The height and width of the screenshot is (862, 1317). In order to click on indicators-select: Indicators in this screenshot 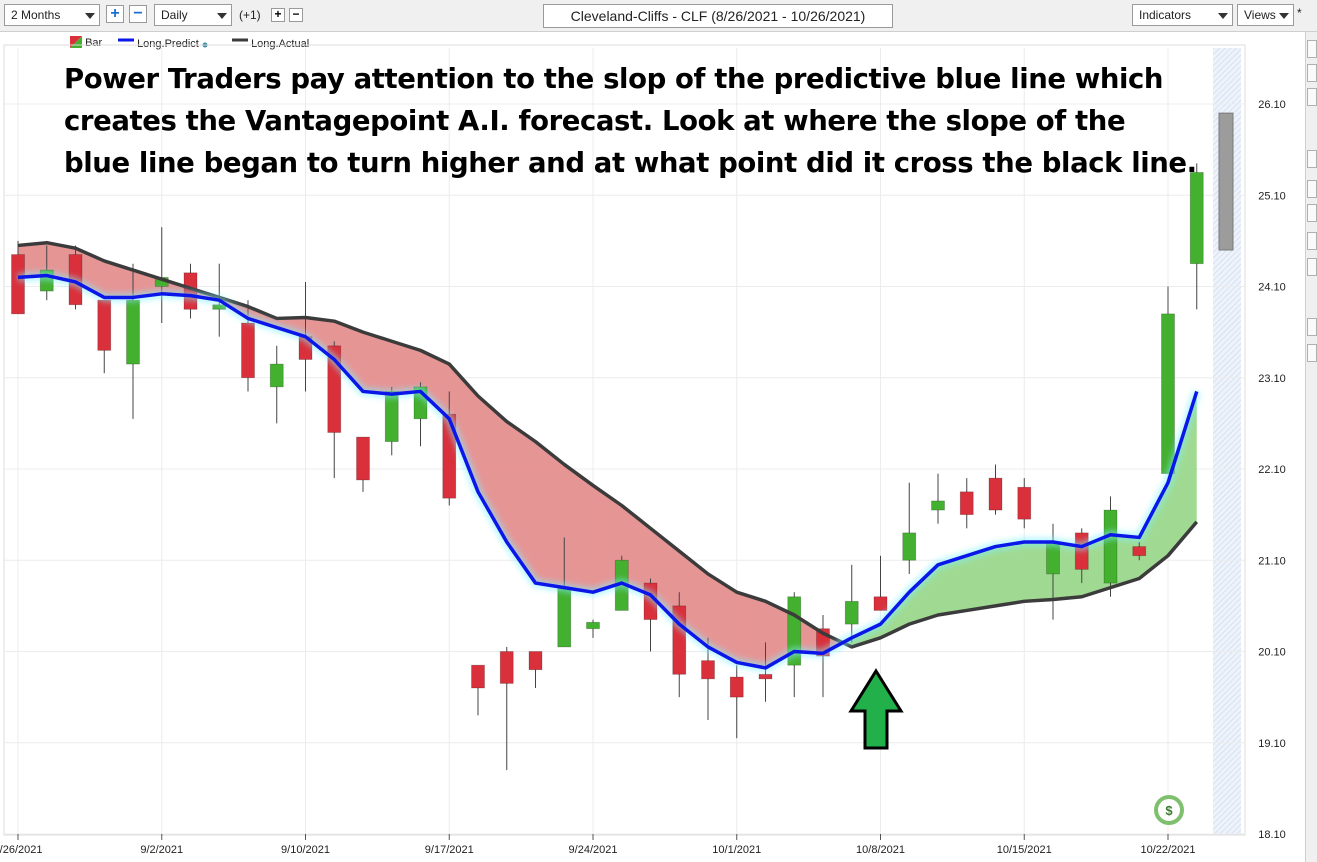, I will do `click(1182, 15)`.